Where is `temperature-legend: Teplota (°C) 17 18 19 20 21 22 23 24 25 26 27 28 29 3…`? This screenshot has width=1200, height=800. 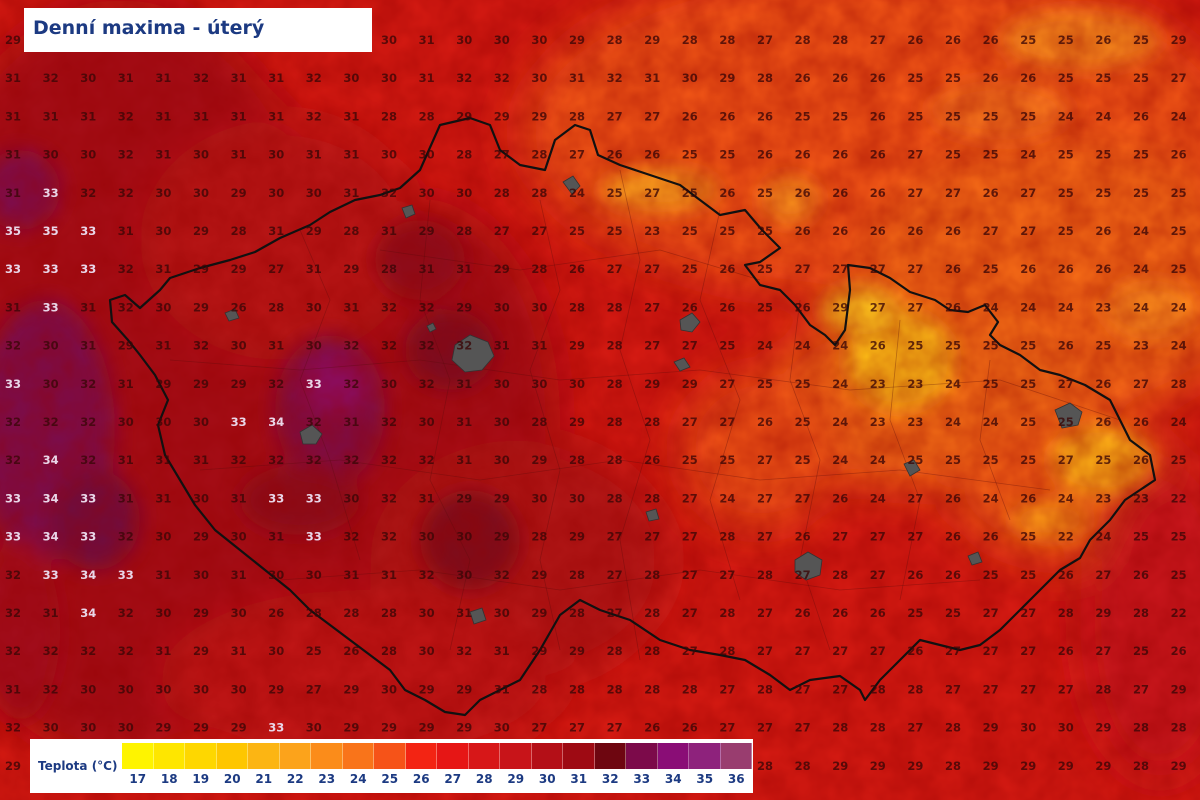 temperature-legend: Teplota (°C) 17 18 19 20 21 22 23 24 25 26 27 28 29 3… is located at coordinates (391, 766).